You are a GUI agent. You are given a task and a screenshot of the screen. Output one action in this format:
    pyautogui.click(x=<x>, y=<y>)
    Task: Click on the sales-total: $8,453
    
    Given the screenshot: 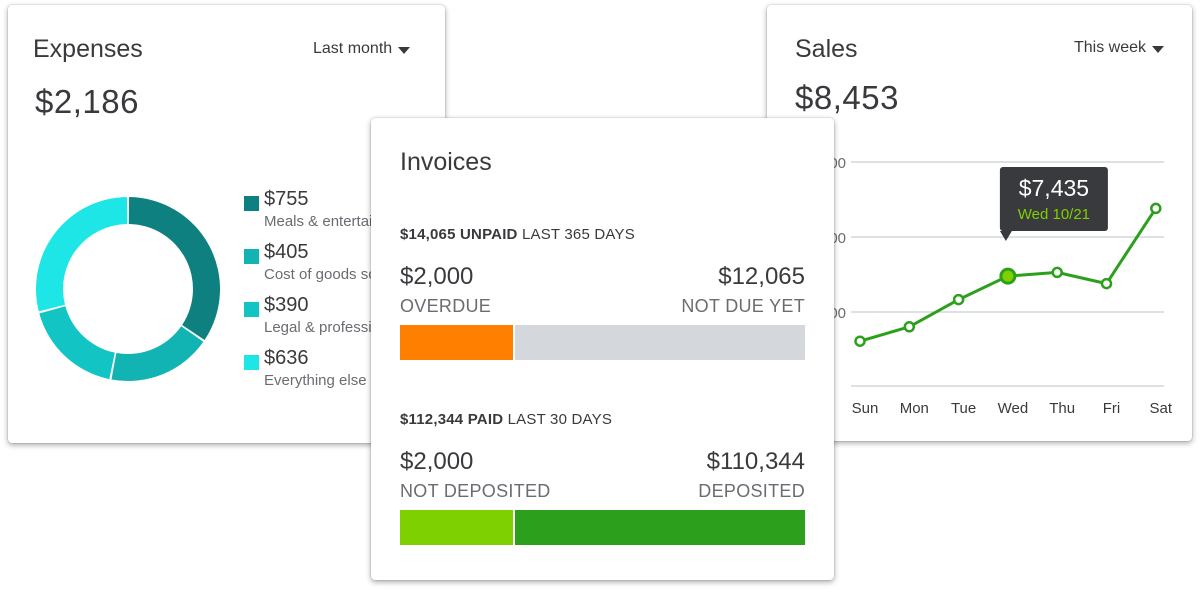 What is the action you would take?
    pyautogui.click(x=847, y=97)
    